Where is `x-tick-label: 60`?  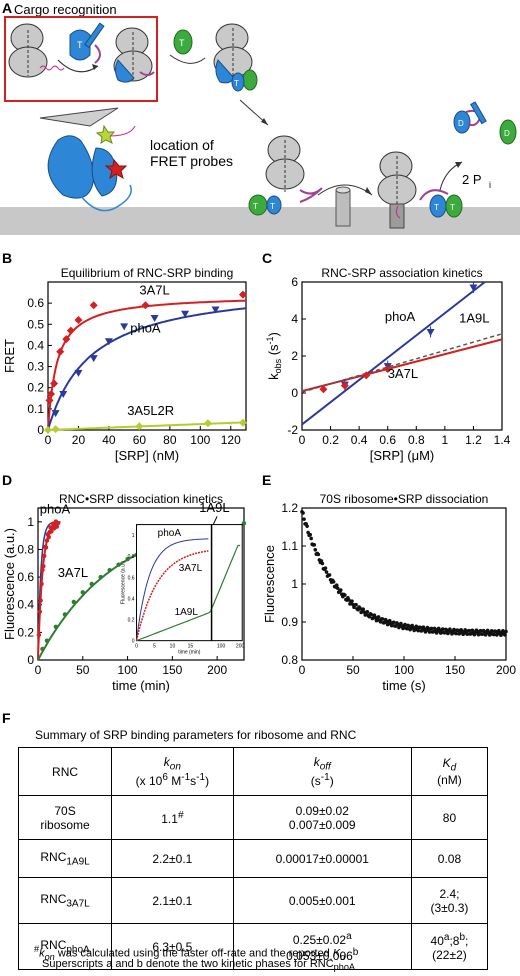 x-tick-label: 60 is located at coordinates (140, 440).